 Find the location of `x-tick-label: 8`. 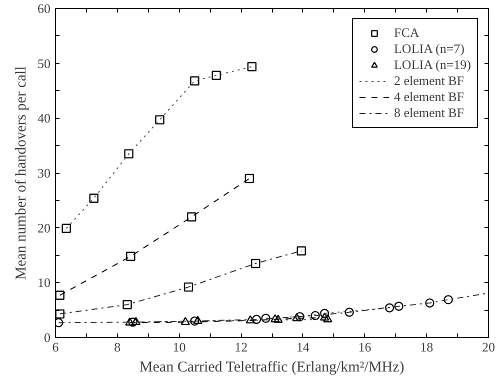

x-tick-label: 8 is located at coordinates (117, 347).